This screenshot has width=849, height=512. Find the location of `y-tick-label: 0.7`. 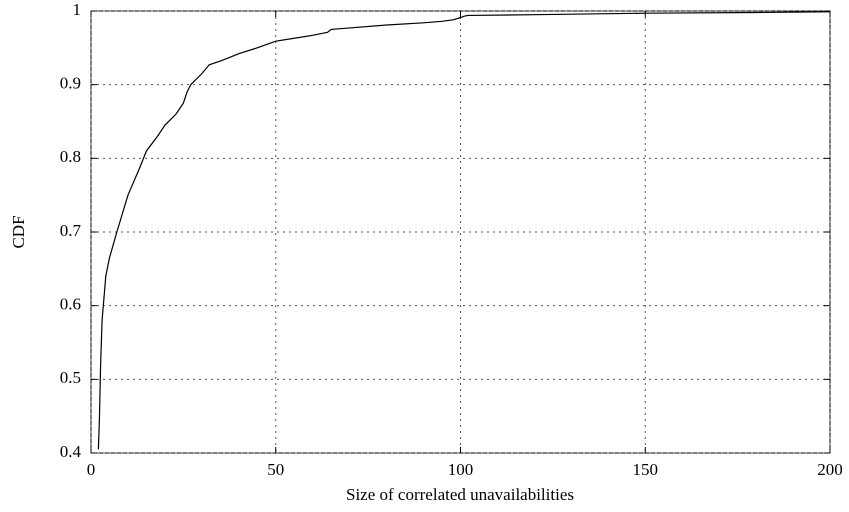

y-tick-label: 0.7 is located at coordinates (71, 230).